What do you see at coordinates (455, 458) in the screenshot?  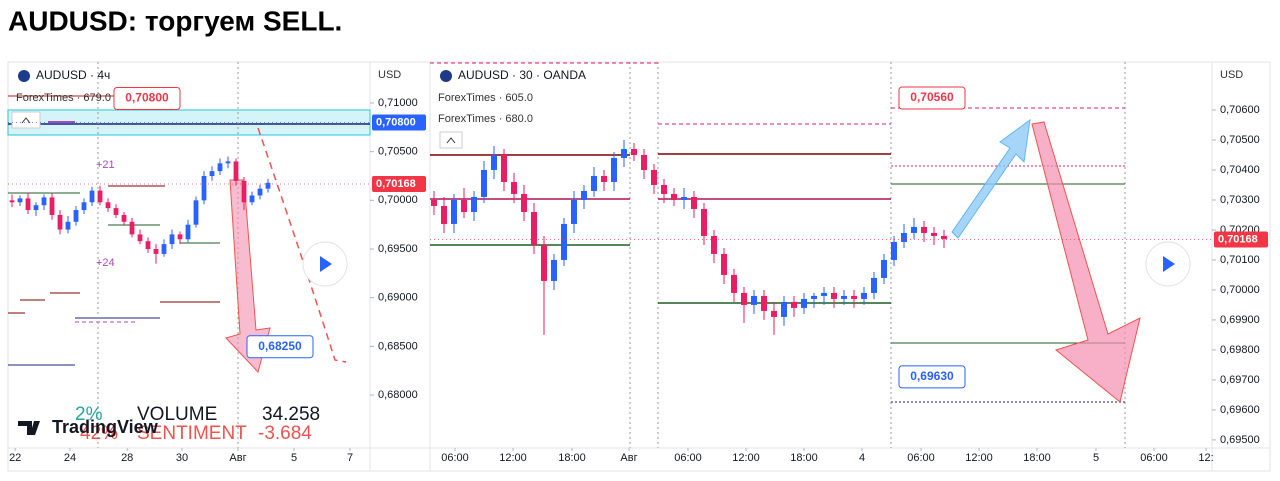 I see `x-tick-label: 06:00` at bounding box center [455, 458].